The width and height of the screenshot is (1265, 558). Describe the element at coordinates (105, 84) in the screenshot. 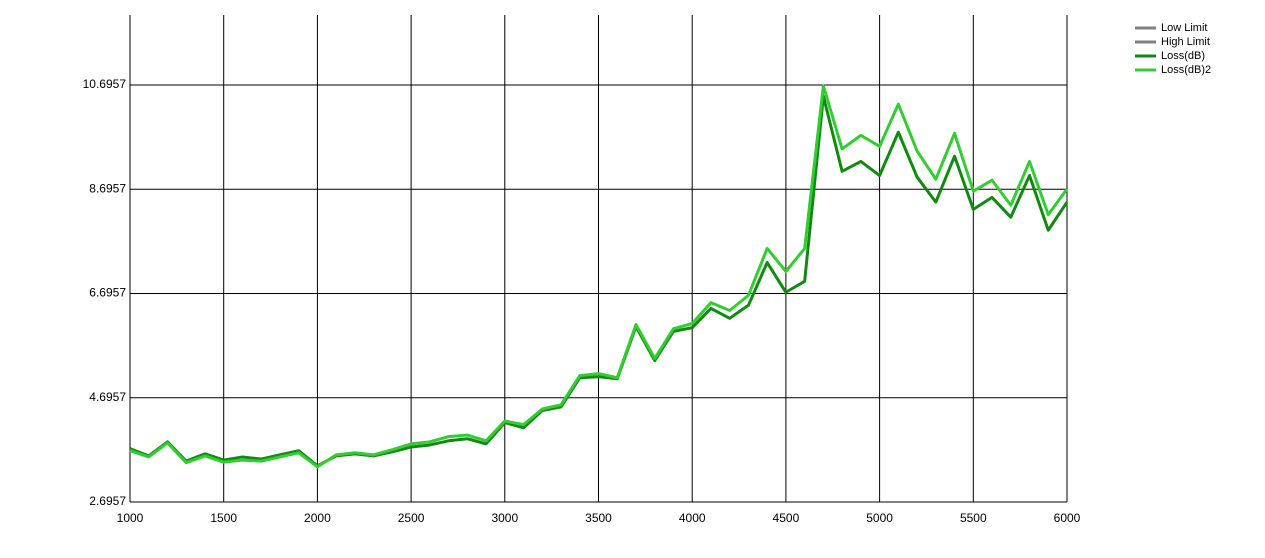

I see `y-tick-label: 10.6957` at that location.